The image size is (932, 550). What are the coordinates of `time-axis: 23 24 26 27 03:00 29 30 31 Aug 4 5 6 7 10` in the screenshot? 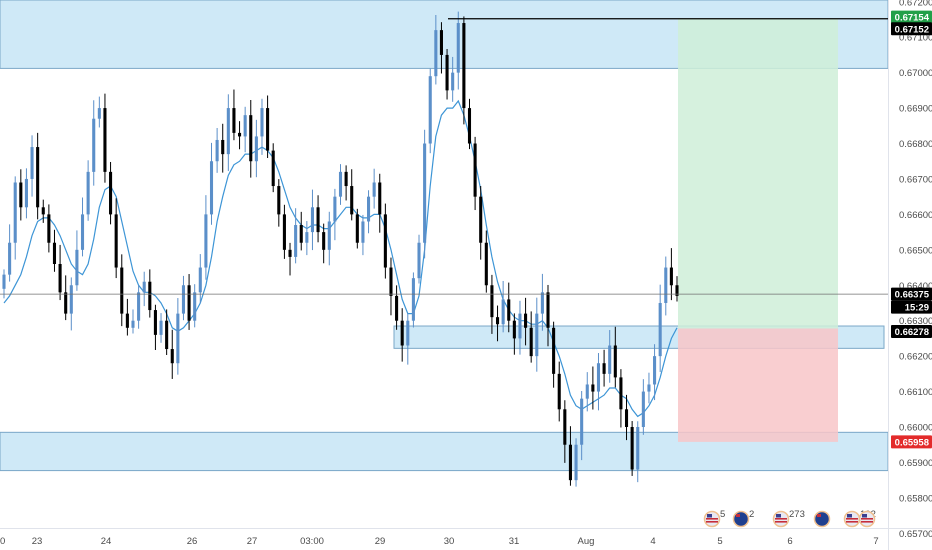 It's located at (466, 538).